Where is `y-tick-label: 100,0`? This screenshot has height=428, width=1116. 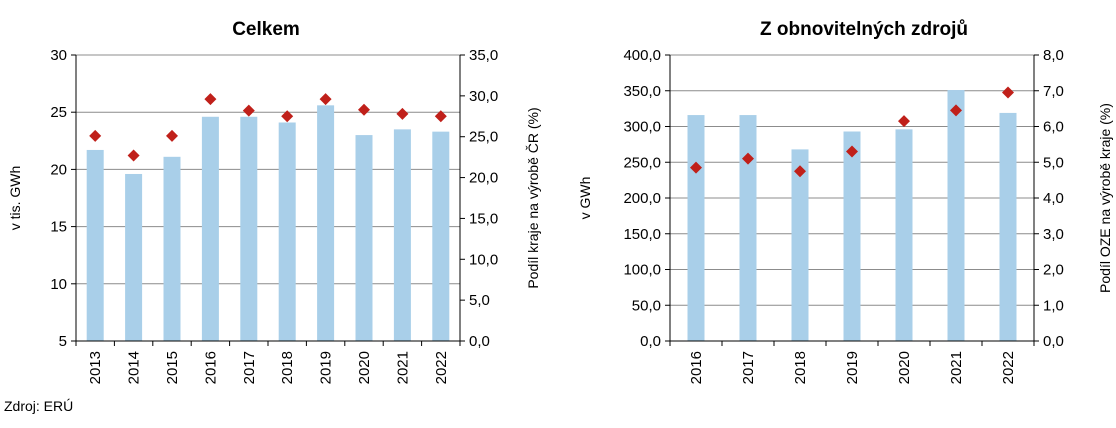
y-tick-label: 100,0 is located at coordinates (642, 270).